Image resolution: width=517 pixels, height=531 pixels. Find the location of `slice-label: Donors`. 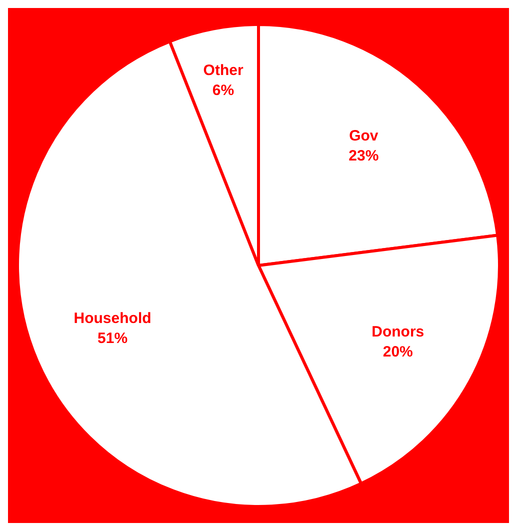

slice-label: Donors is located at coordinates (398, 331).